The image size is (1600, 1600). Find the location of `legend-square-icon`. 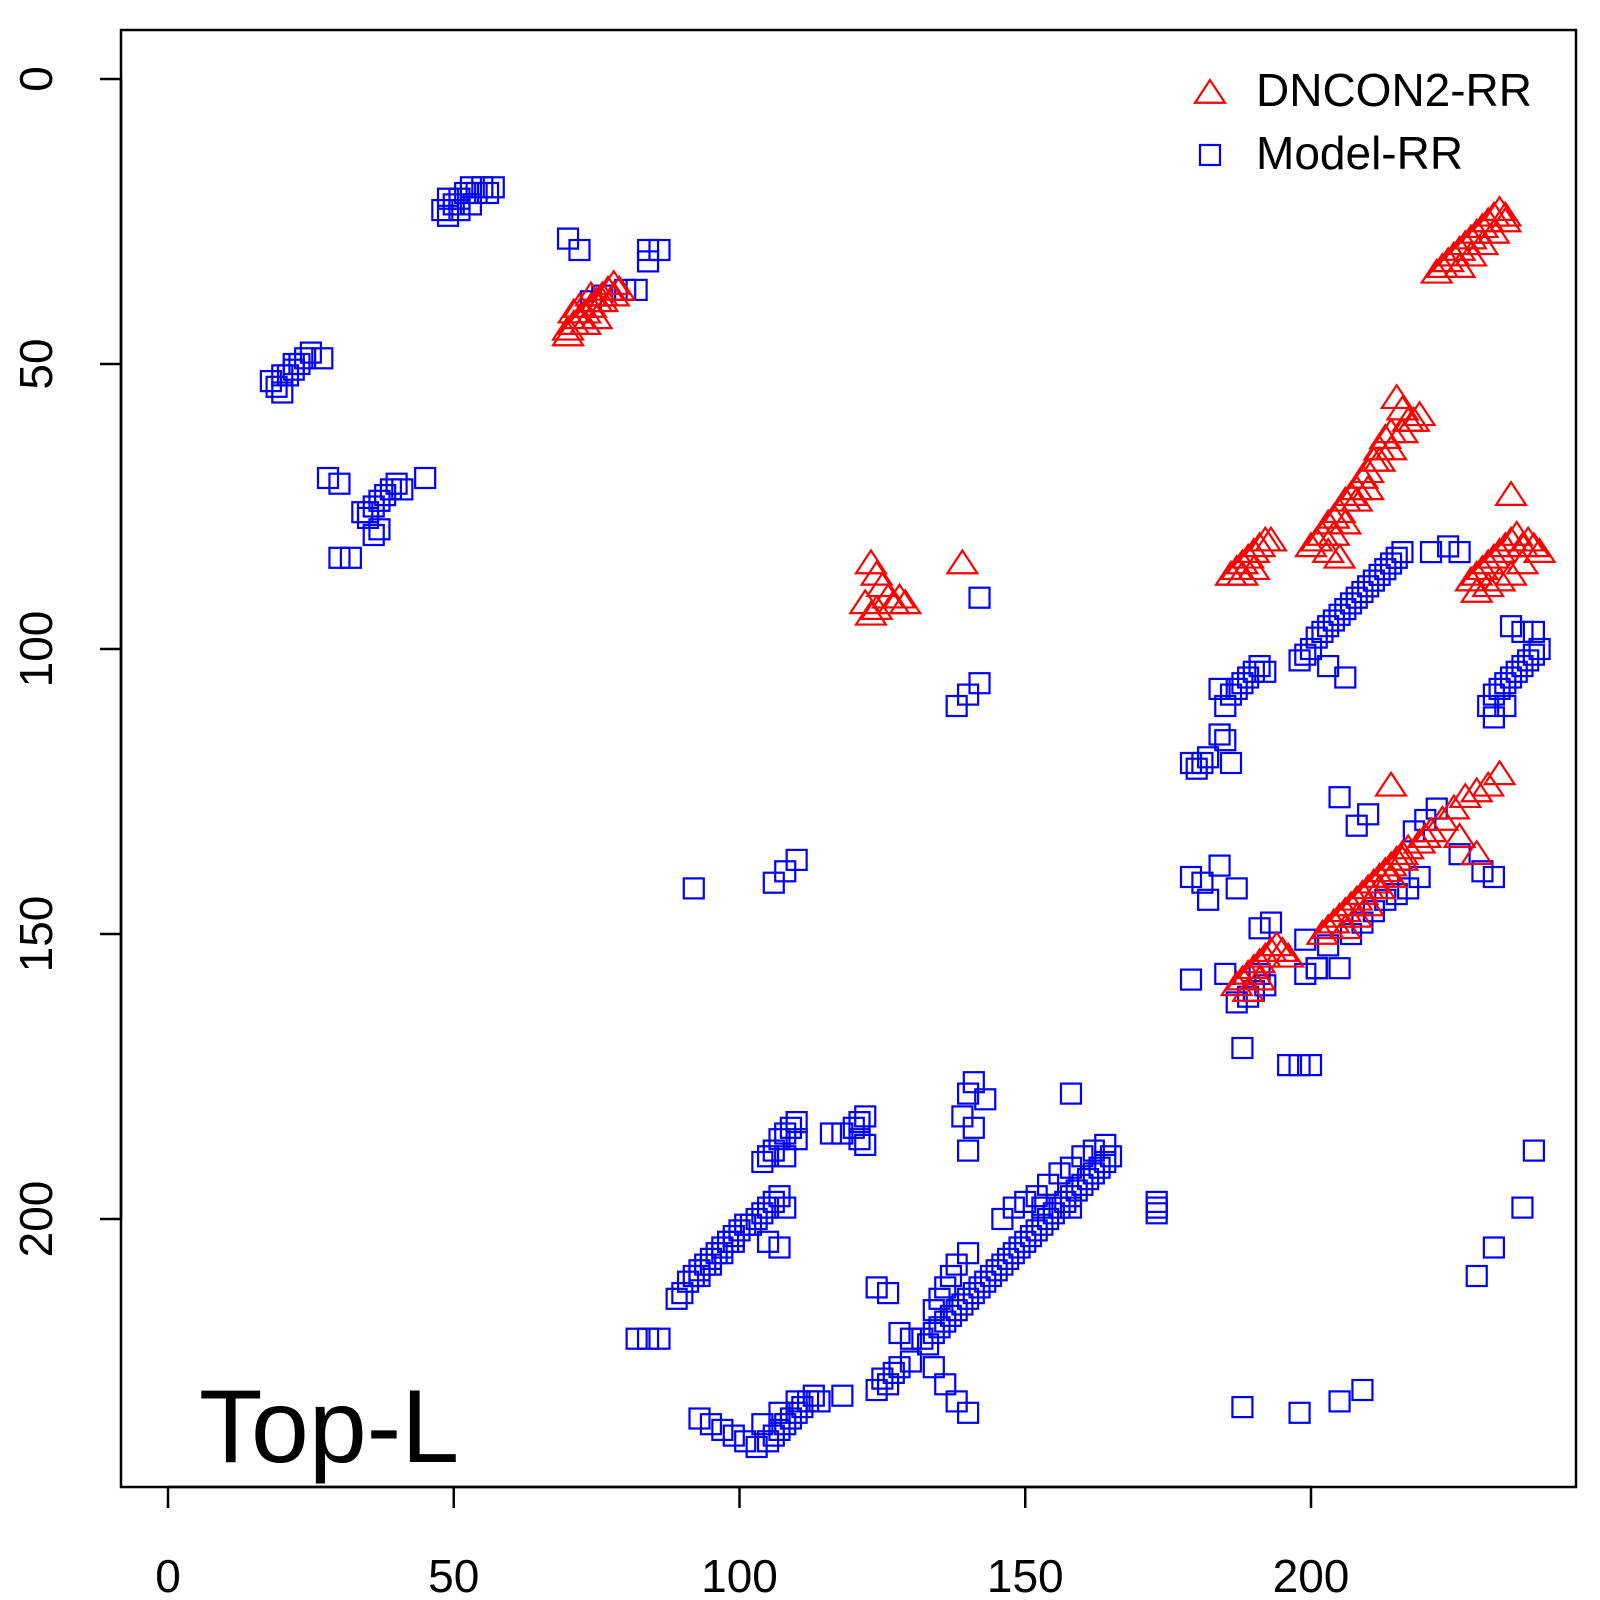

legend-square-icon is located at coordinates (1210, 155).